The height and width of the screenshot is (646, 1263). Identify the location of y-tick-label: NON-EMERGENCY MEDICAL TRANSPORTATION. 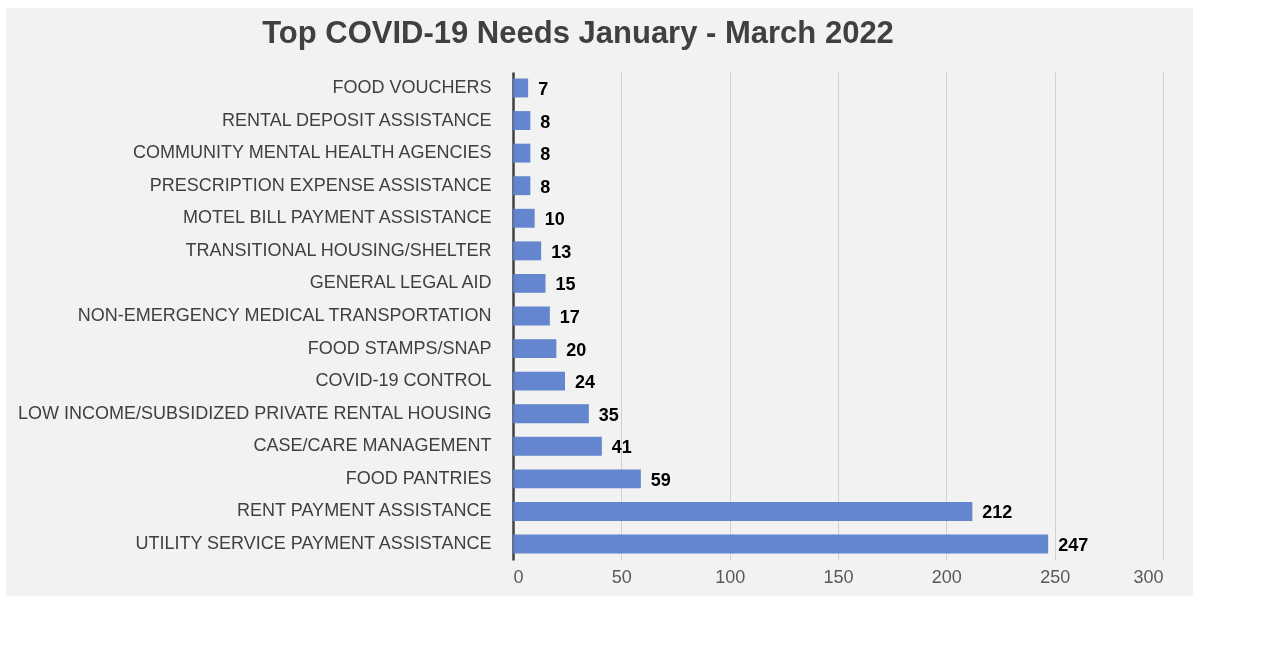
(284, 315).